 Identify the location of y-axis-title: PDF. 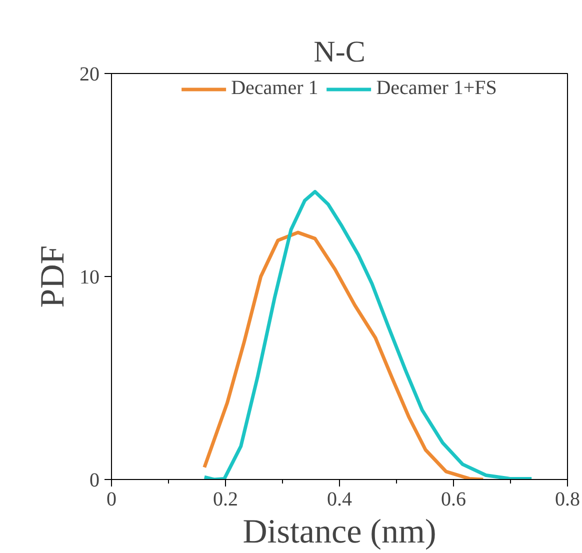
(53, 276).